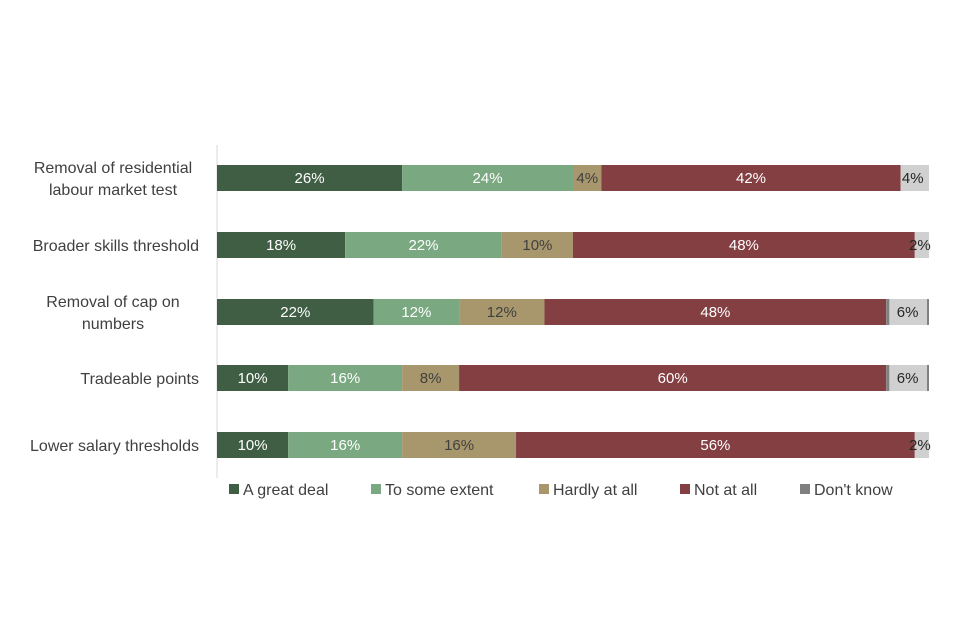 This screenshot has height=640, width=960. Describe the element at coordinates (725, 490) in the screenshot. I see `legend-label: Not at all` at that location.